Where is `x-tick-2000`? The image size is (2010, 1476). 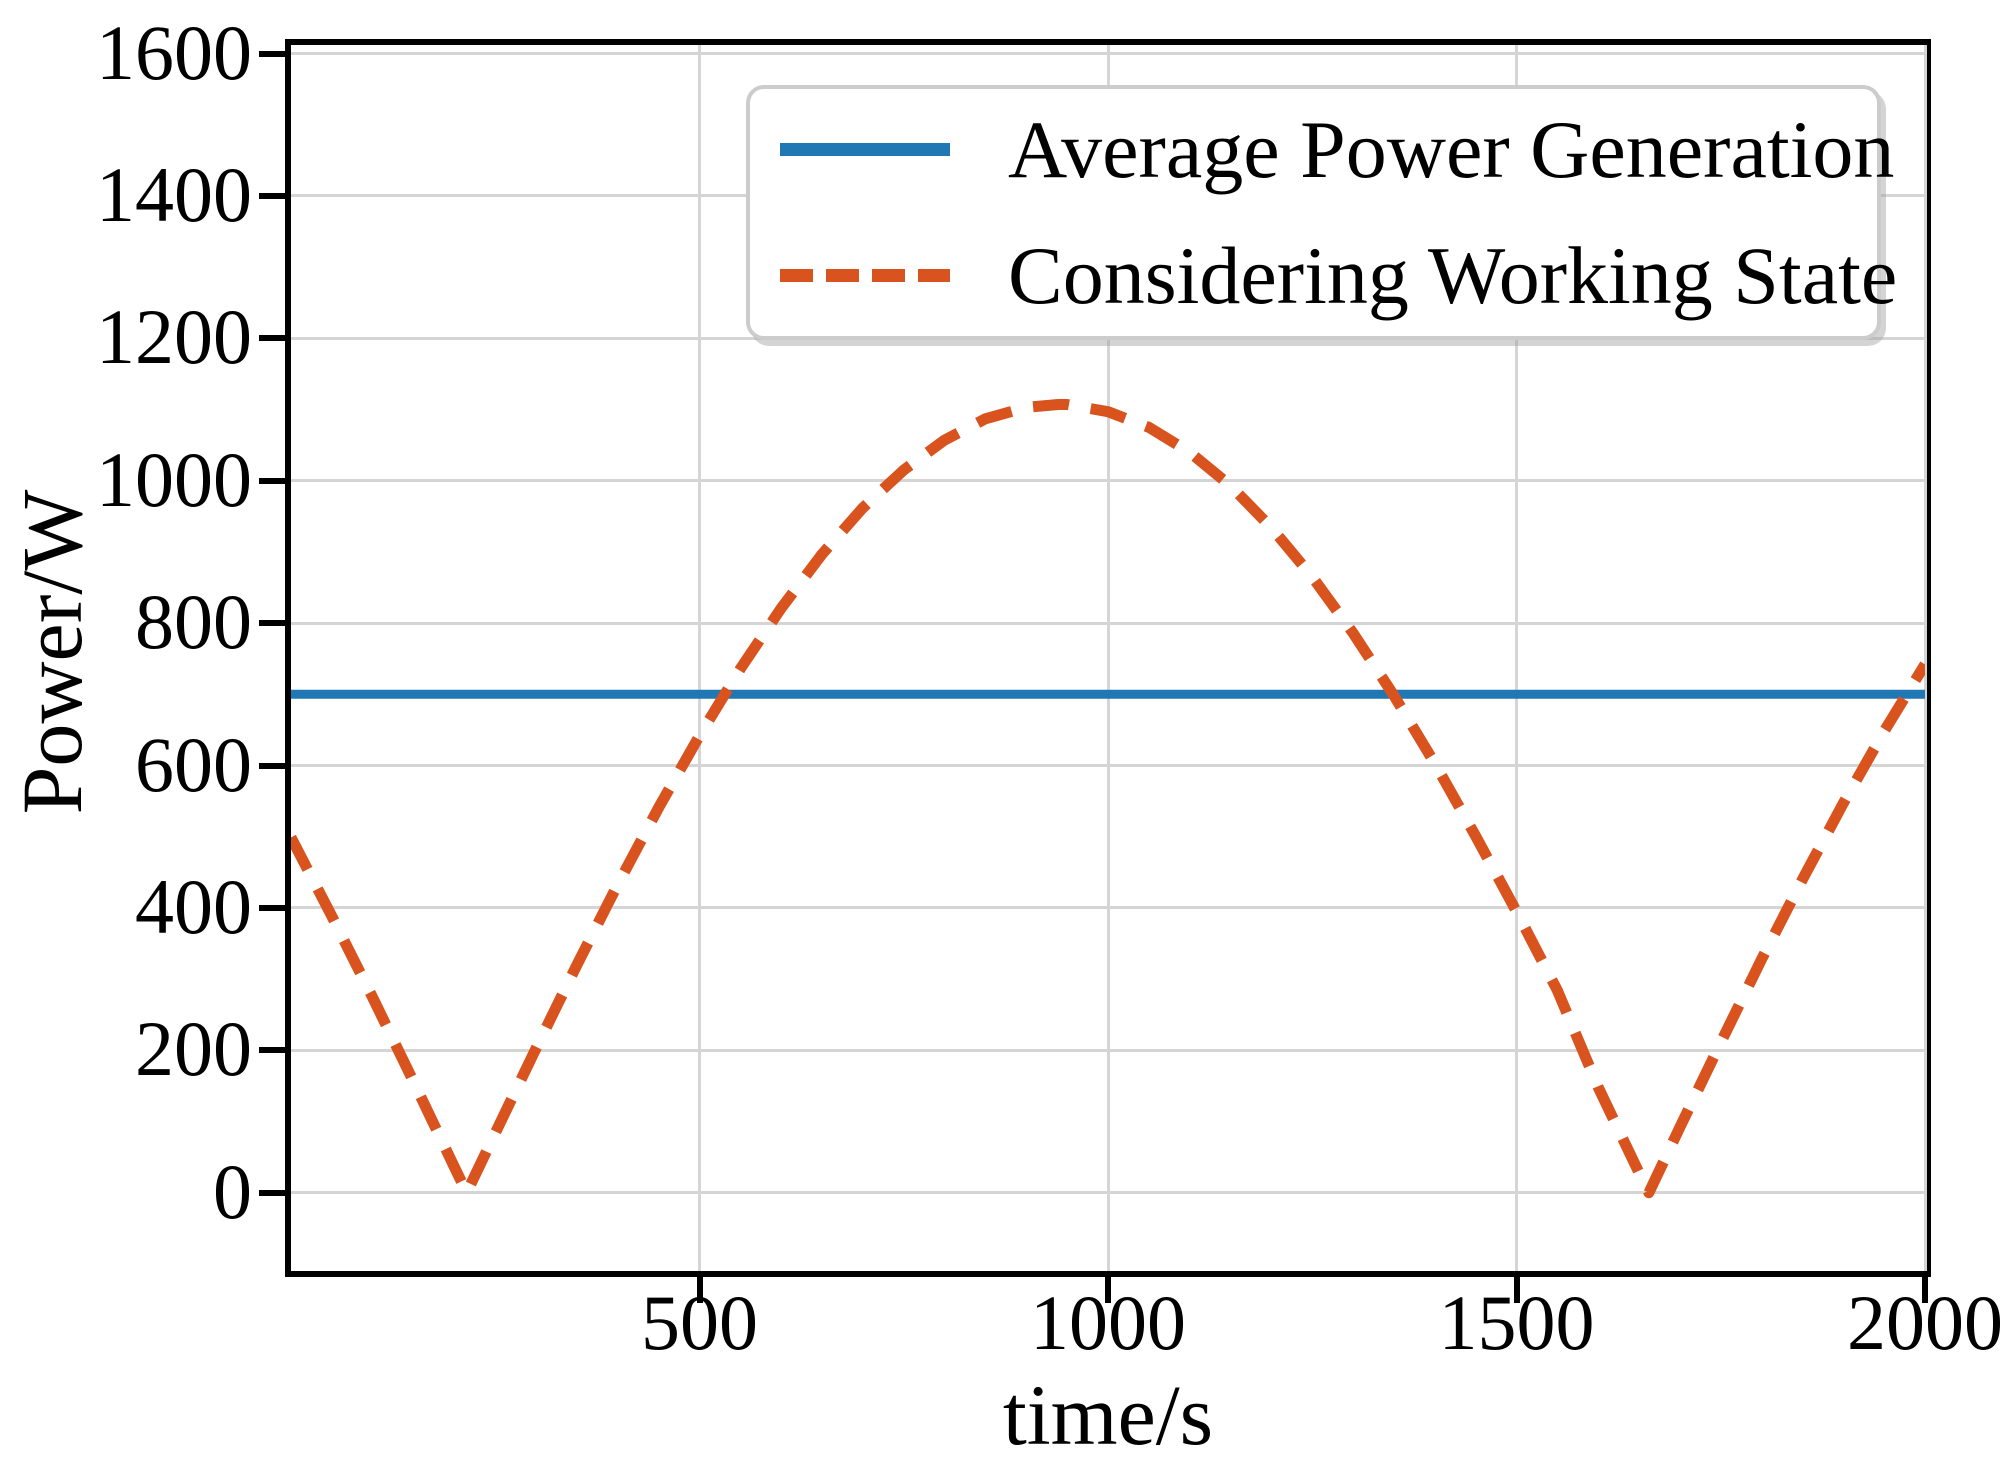
x-tick-2000 is located at coordinates (1925, 1290).